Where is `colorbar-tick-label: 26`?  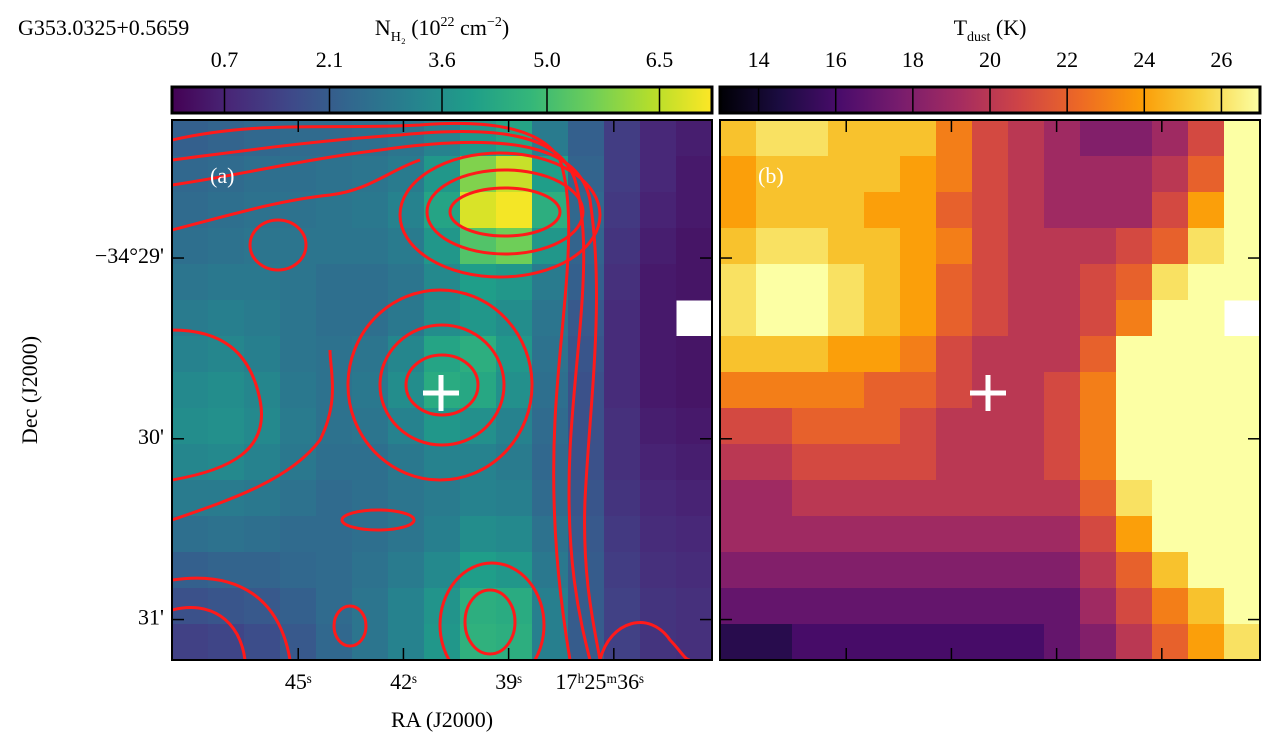
colorbar-tick-label: 26 is located at coordinates (1221, 59).